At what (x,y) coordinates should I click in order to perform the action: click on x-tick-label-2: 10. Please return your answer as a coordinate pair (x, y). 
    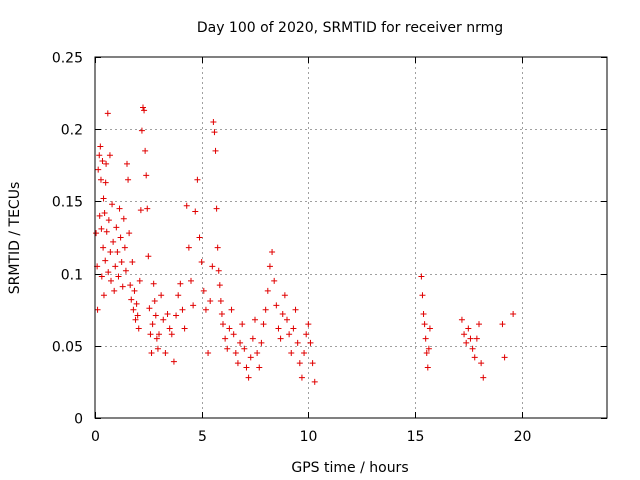
    Looking at the image, I should click on (309, 437).